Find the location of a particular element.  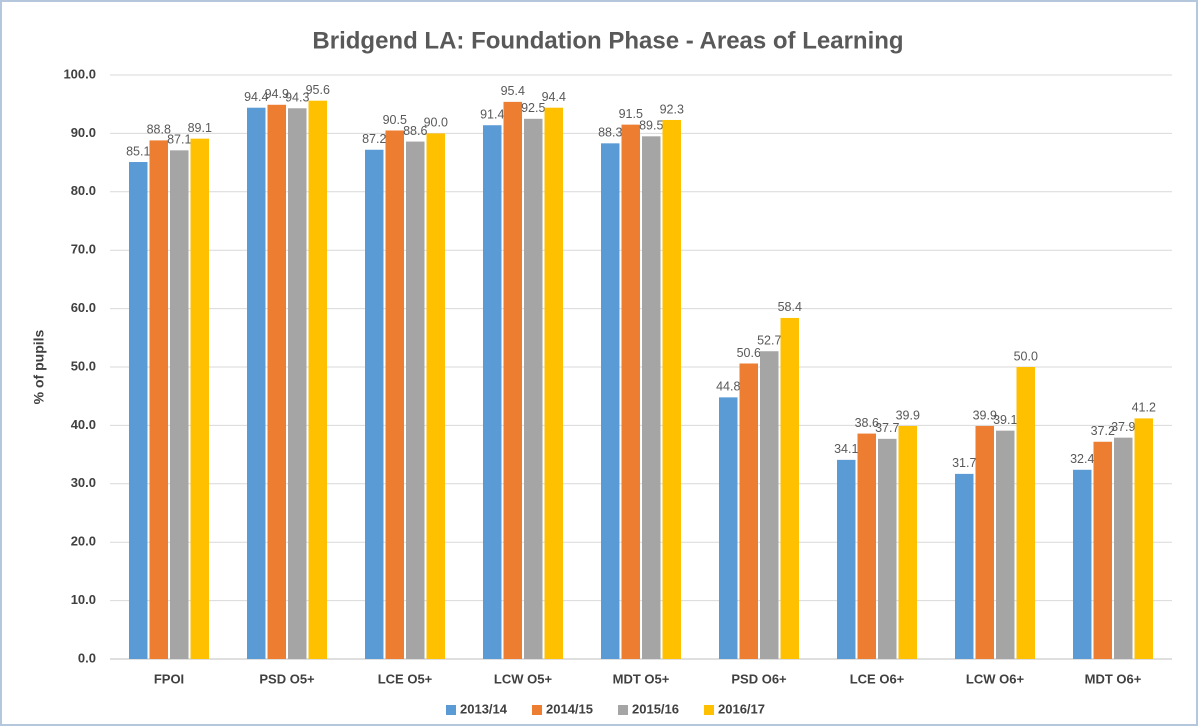

data-label: 88.8 is located at coordinates (159, 130).